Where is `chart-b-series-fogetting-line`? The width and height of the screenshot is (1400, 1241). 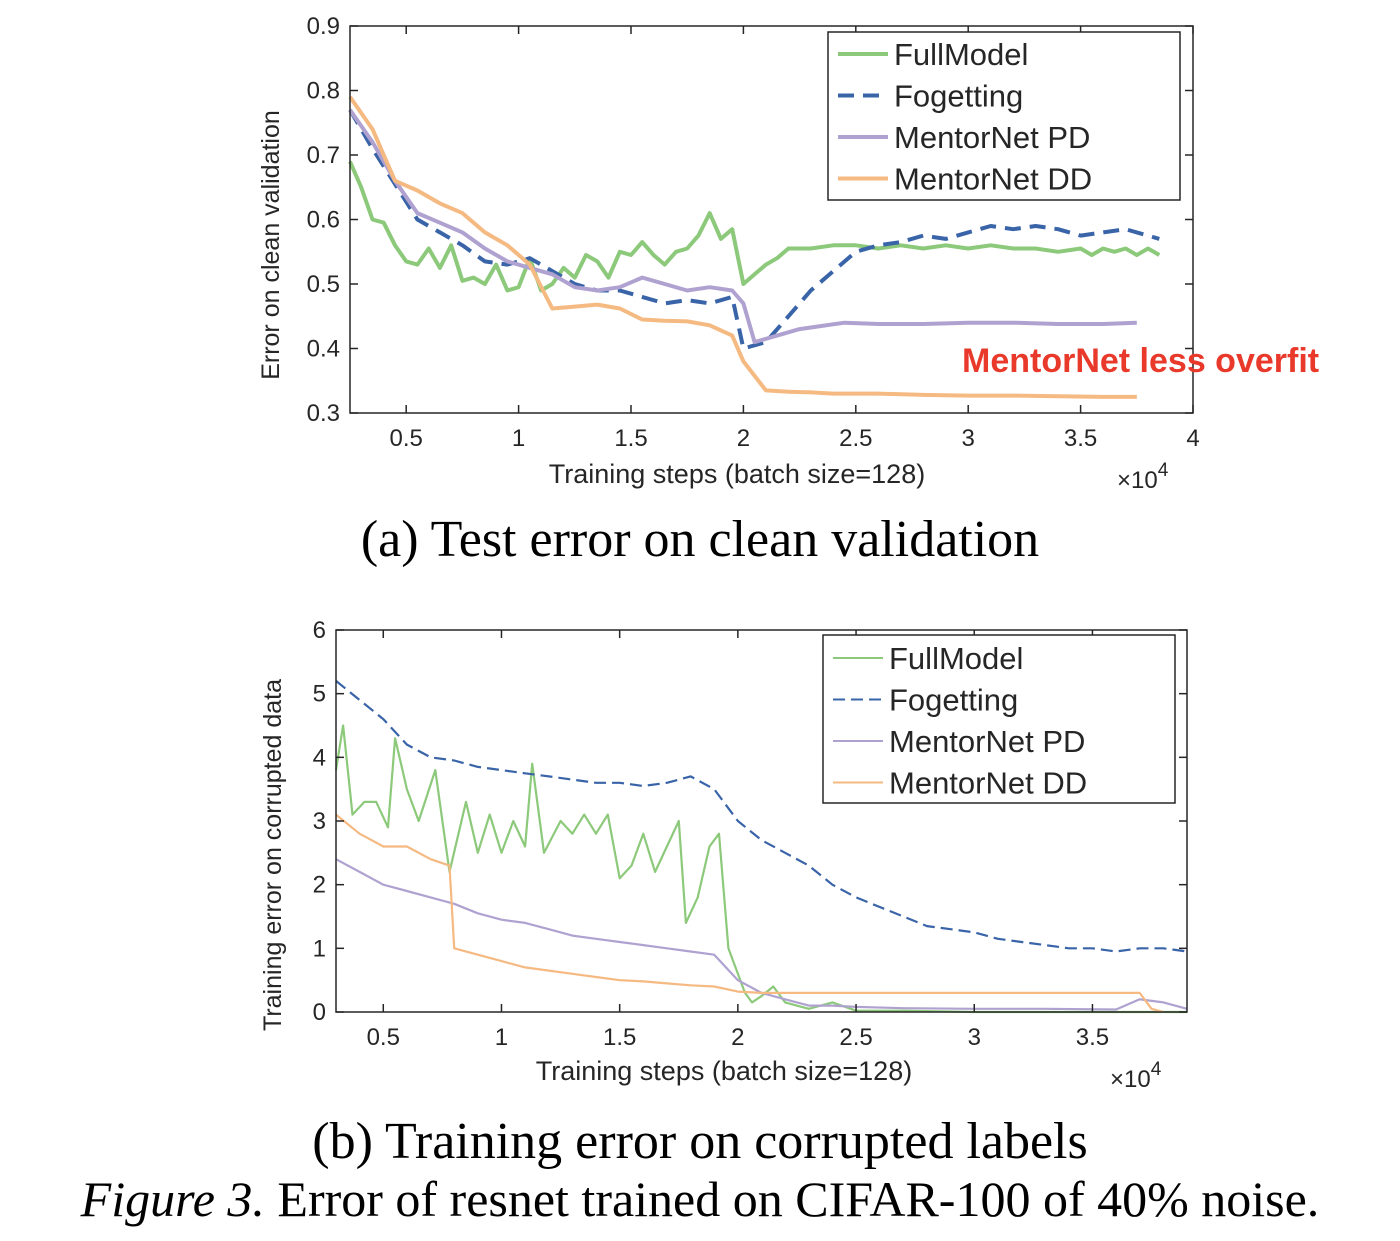 chart-b-series-fogetting-line is located at coordinates (761, 816).